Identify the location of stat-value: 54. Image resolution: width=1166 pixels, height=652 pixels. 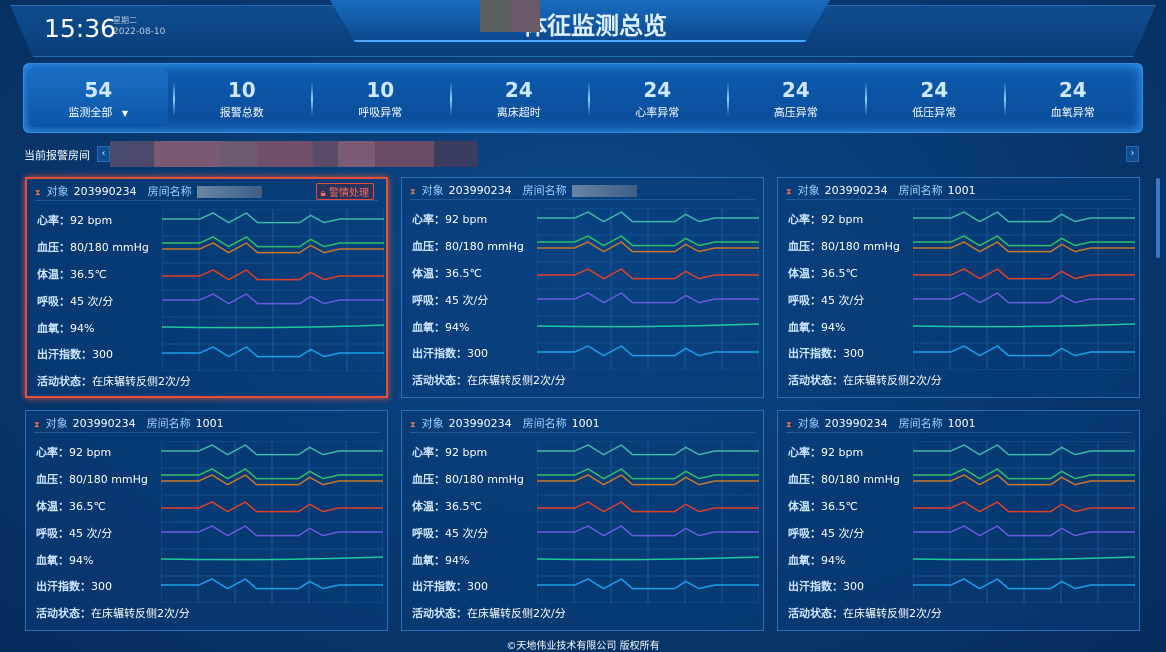
(98, 90).